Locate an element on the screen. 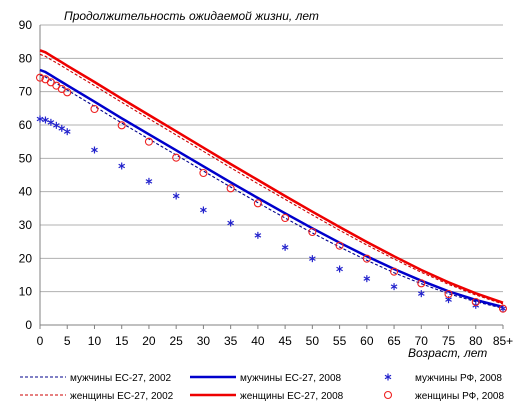 The height and width of the screenshot is (410, 515). legend-item-5: женщины РФ, 2008 is located at coordinates (443, 396).